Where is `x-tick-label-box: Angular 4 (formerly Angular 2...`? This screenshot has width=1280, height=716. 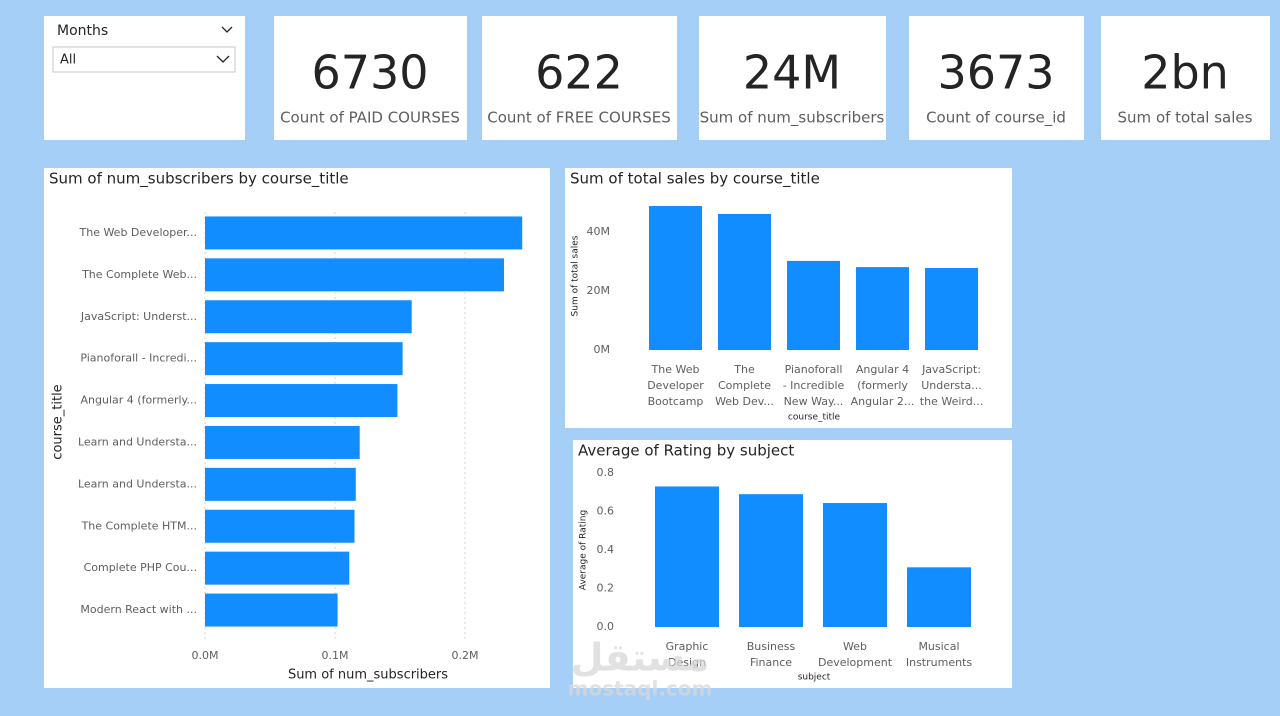
x-tick-label-box: Angular 4 (formerly Angular 2... is located at coordinates (882, 385).